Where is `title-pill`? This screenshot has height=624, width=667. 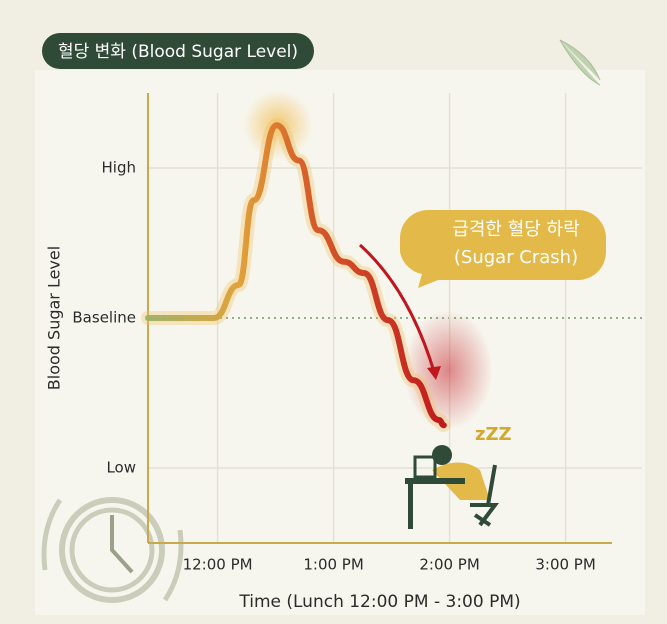 title-pill is located at coordinates (178, 51).